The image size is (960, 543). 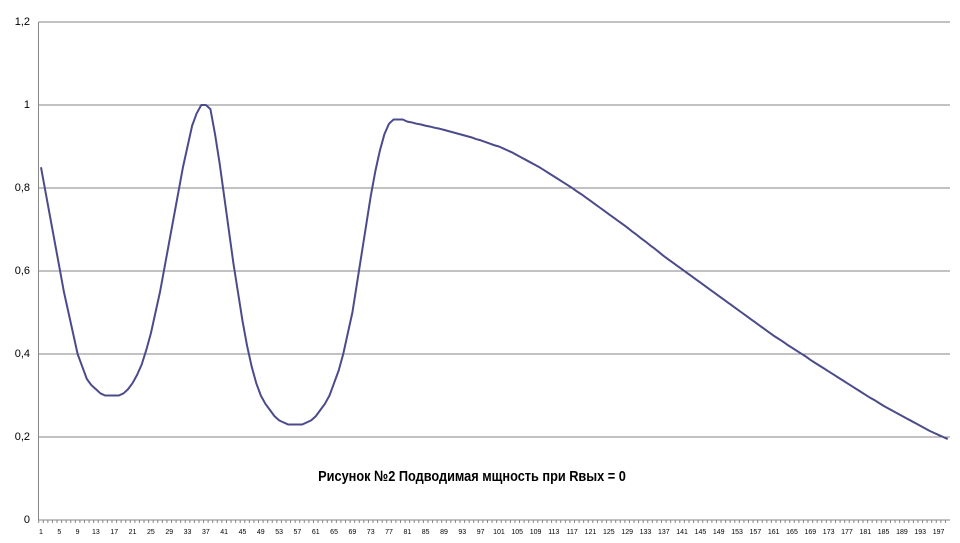 I want to click on x-tick-label: 113, so click(x=553, y=532).